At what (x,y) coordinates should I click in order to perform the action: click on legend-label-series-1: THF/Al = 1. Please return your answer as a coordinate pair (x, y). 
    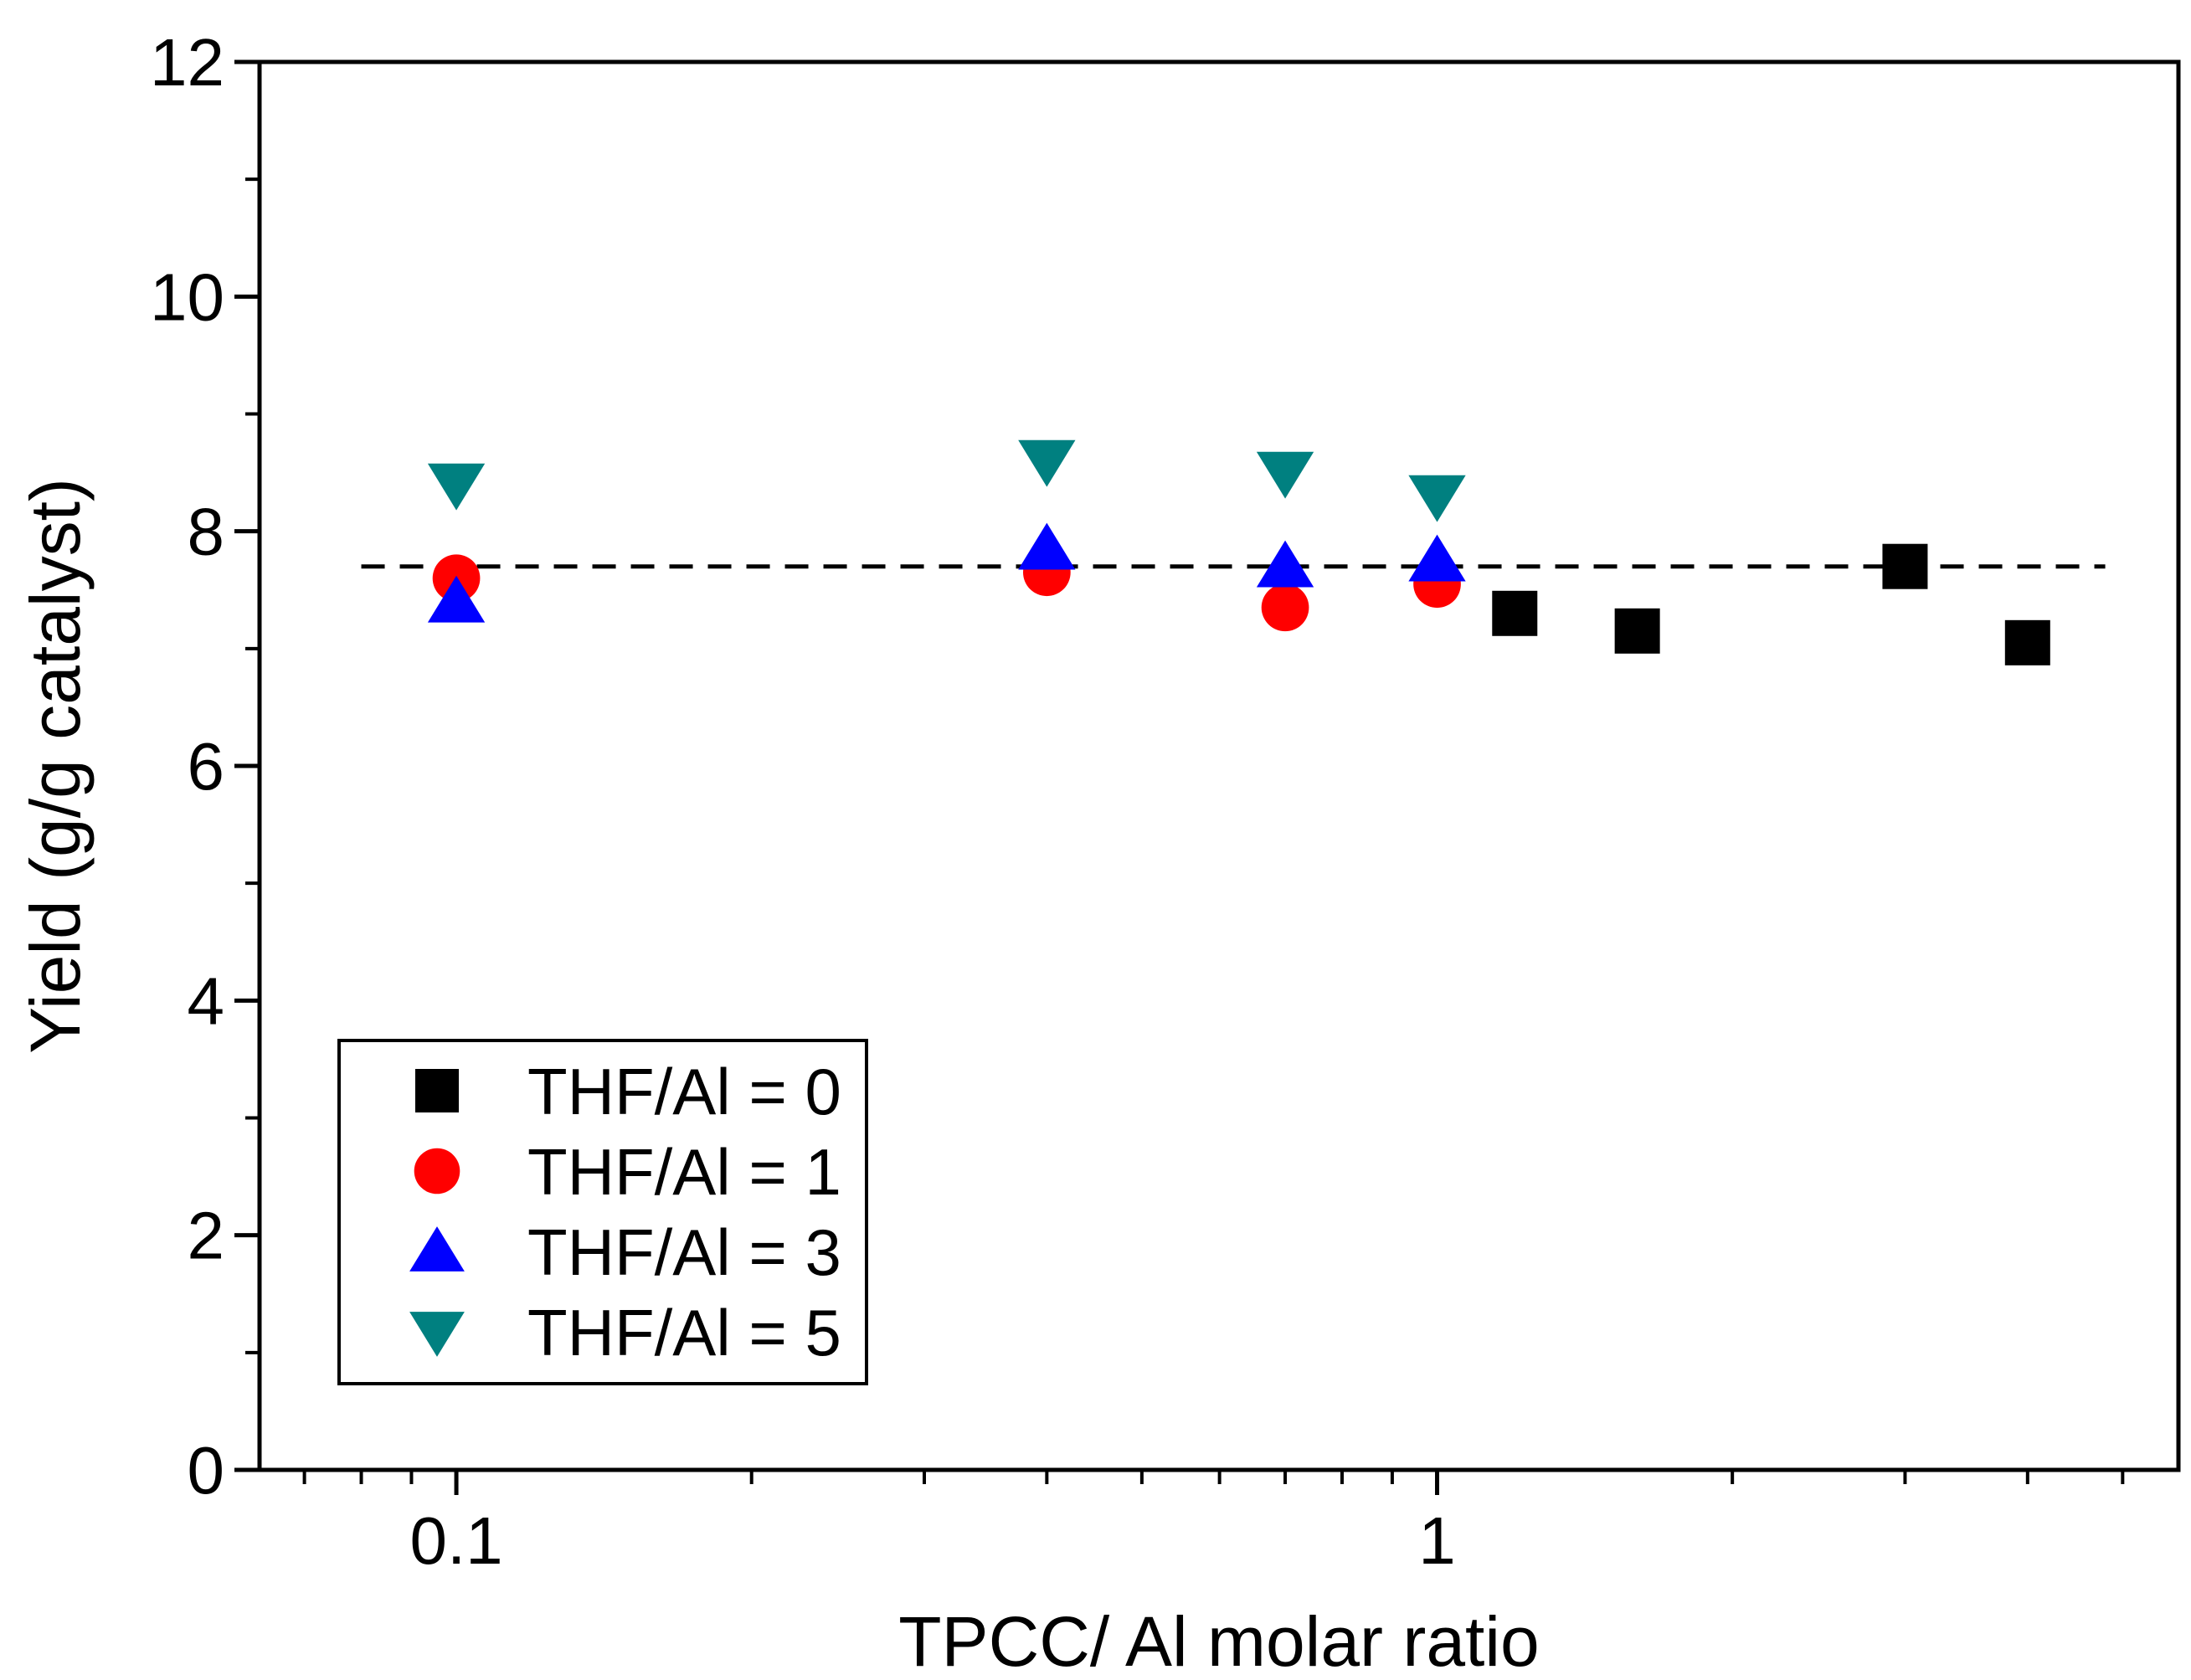
    Looking at the image, I should click on (684, 1172).